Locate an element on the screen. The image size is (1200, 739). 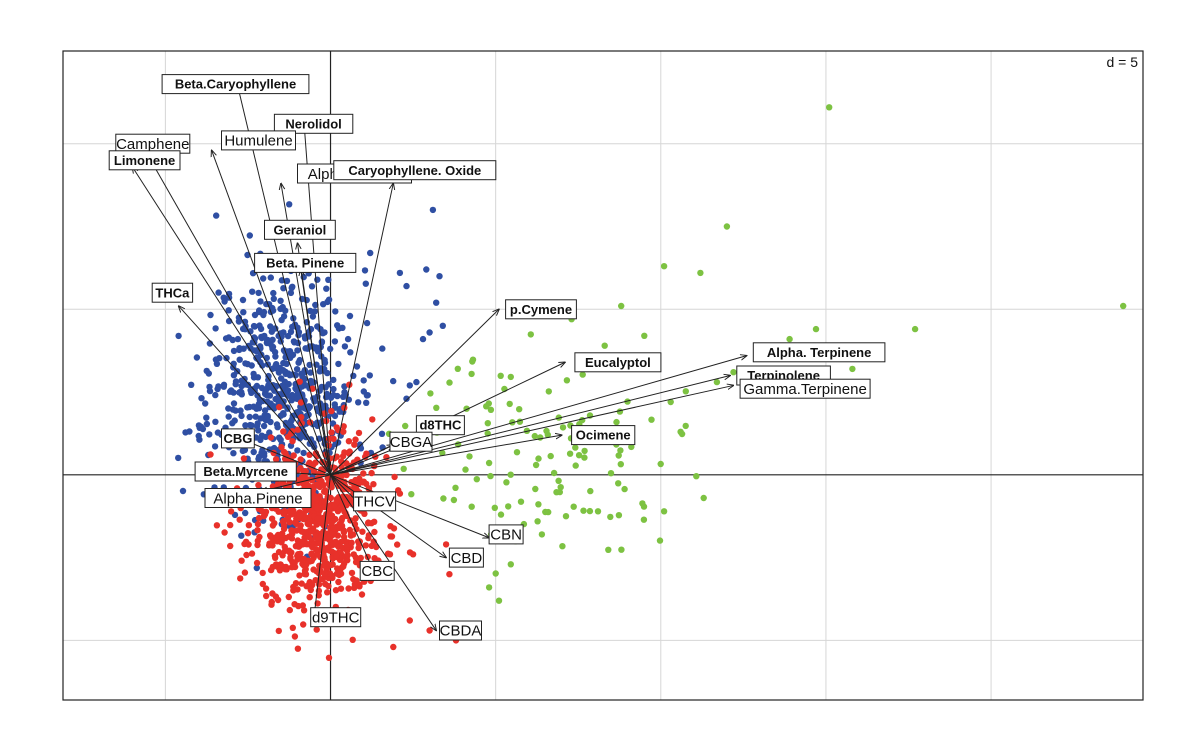
loading-label: Beta.Myrcene is located at coordinates (245, 471).